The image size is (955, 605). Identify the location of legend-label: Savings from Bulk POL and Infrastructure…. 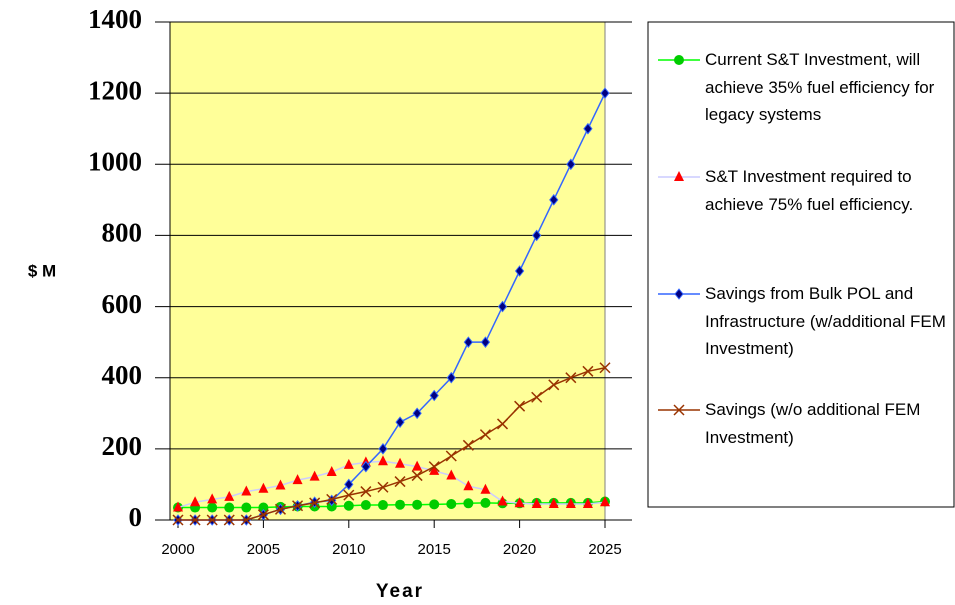
(825, 321).